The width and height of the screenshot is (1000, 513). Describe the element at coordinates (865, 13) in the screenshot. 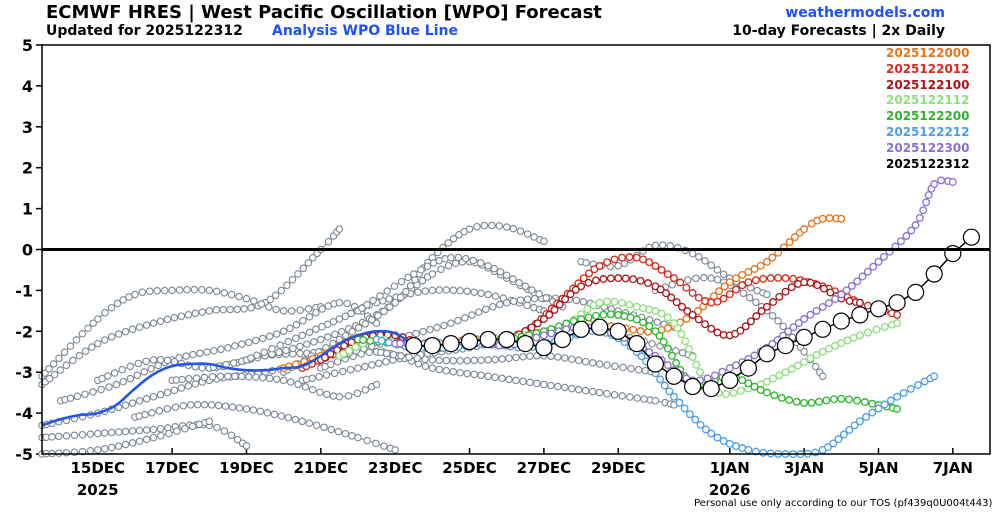

I see `brand-link: weathermodels.com` at that location.